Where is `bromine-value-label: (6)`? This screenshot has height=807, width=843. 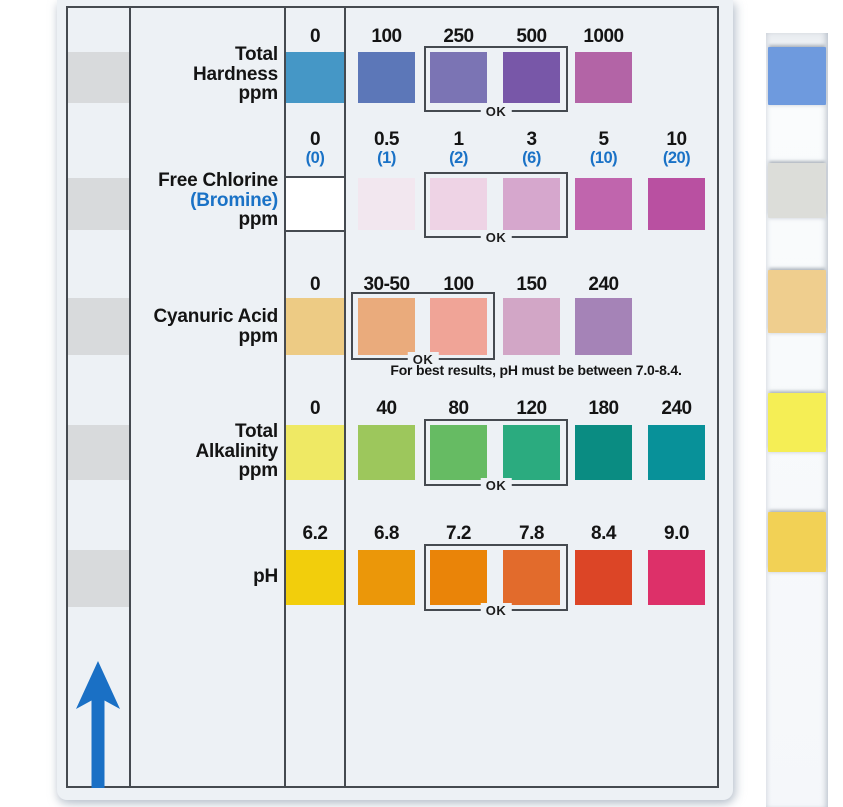 bromine-value-label: (6) is located at coordinates (531, 158).